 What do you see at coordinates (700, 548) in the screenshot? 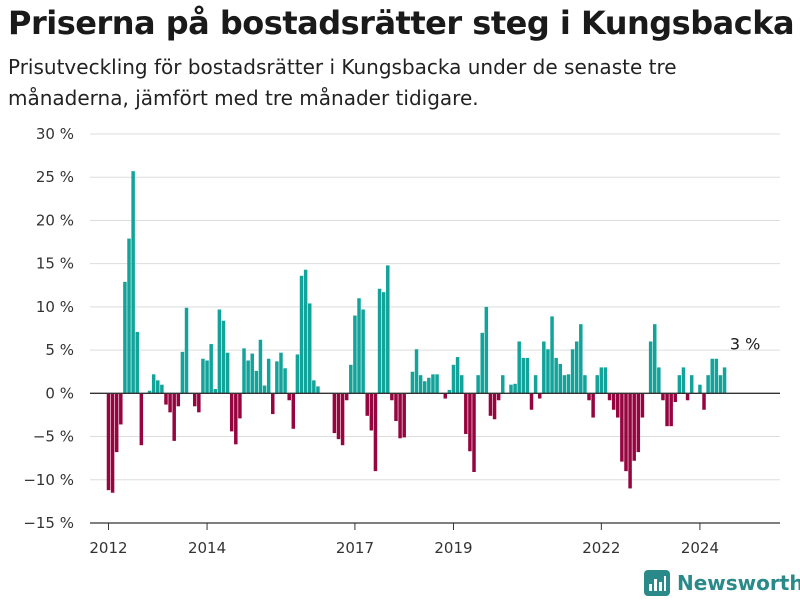
I see `x-tick-label: 2024` at bounding box center [700, 548].